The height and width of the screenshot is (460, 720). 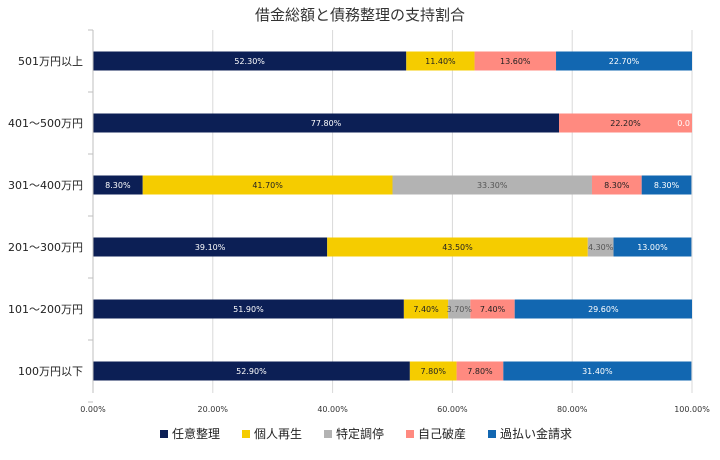 I want to click on legend-label: 過払い金請求, so click(x=536, y=433).